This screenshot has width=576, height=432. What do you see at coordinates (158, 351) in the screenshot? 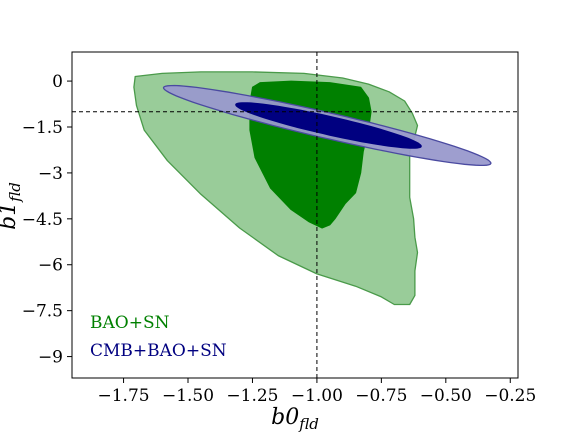
I see `legend-entry-cmb-bao-sn: CMB+BAO+SN` at bounding box center [158, 351].